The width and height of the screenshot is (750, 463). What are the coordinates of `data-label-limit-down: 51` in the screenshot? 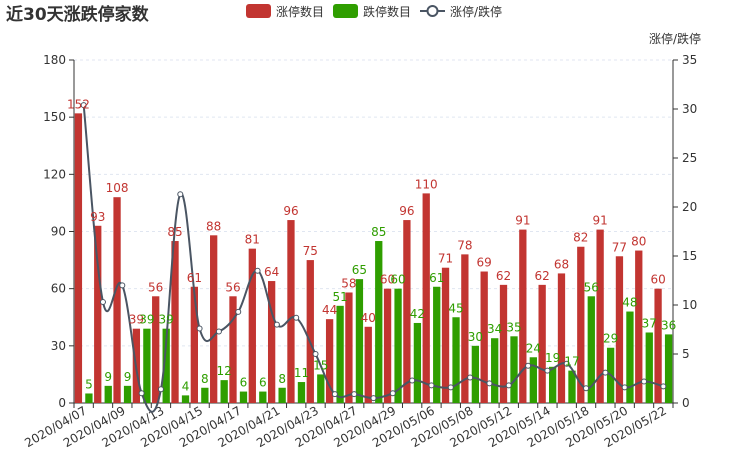 It's located at (339, 297).